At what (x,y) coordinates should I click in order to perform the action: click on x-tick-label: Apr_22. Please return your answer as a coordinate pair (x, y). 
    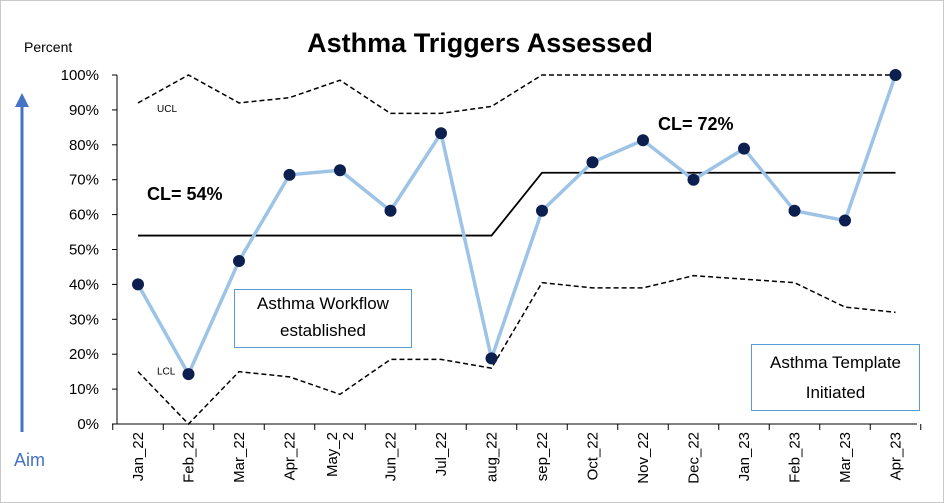
    Looking at the image, I should click on (290, 456).